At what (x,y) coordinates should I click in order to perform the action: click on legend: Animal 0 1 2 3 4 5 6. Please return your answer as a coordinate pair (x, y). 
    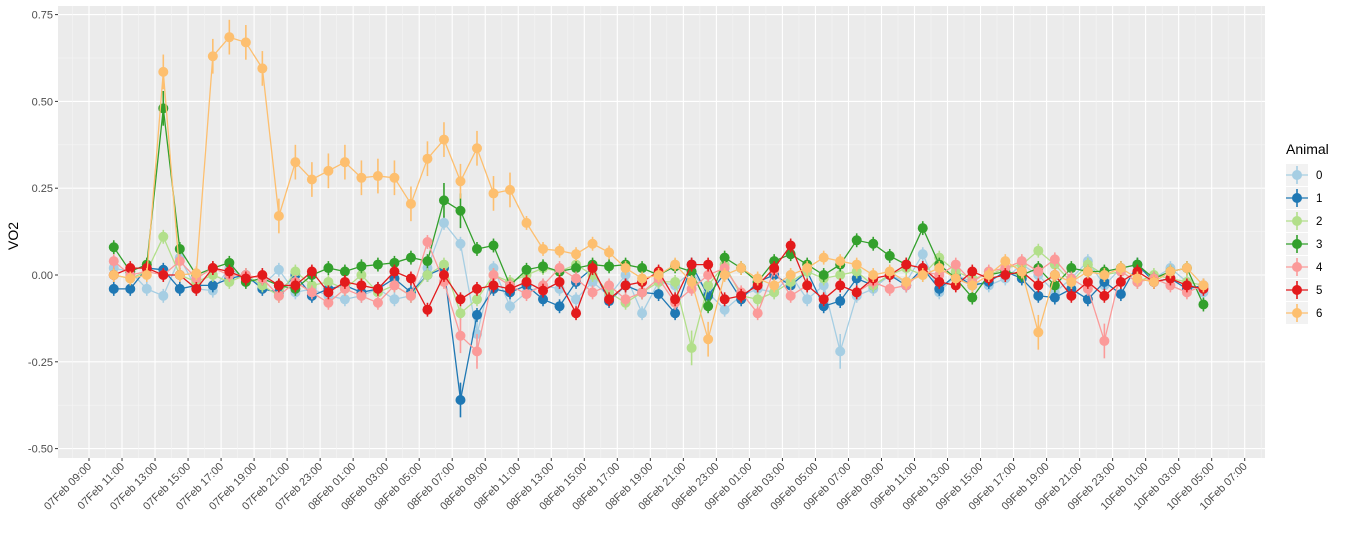
    Looking at the image, I should click on (1307, 232).